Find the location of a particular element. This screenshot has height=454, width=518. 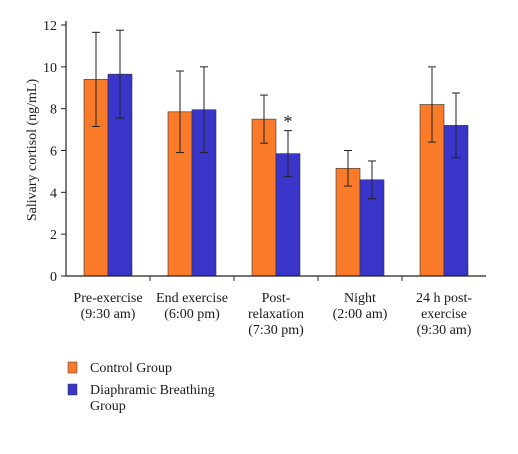

category-label-2: Post-relaxation (7:30 pm) is located at coordinates (276, 314).